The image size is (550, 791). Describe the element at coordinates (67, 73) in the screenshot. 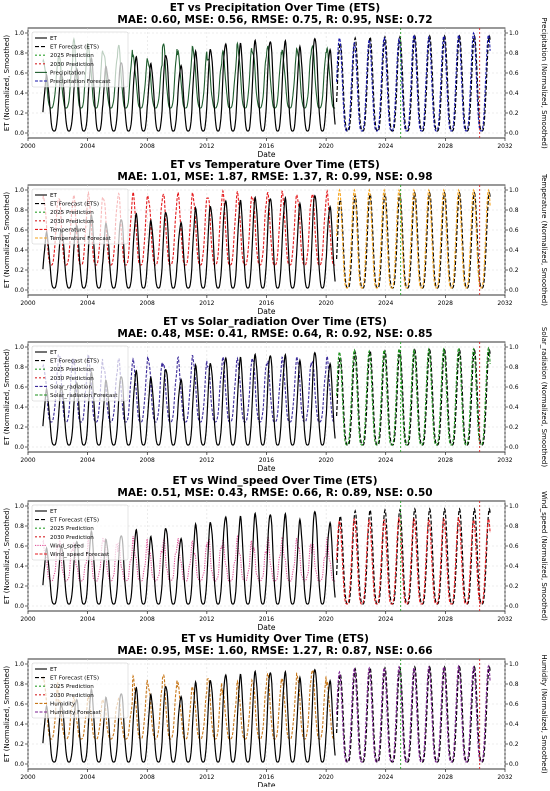

I see `legend-label: Precipitation` at that location.